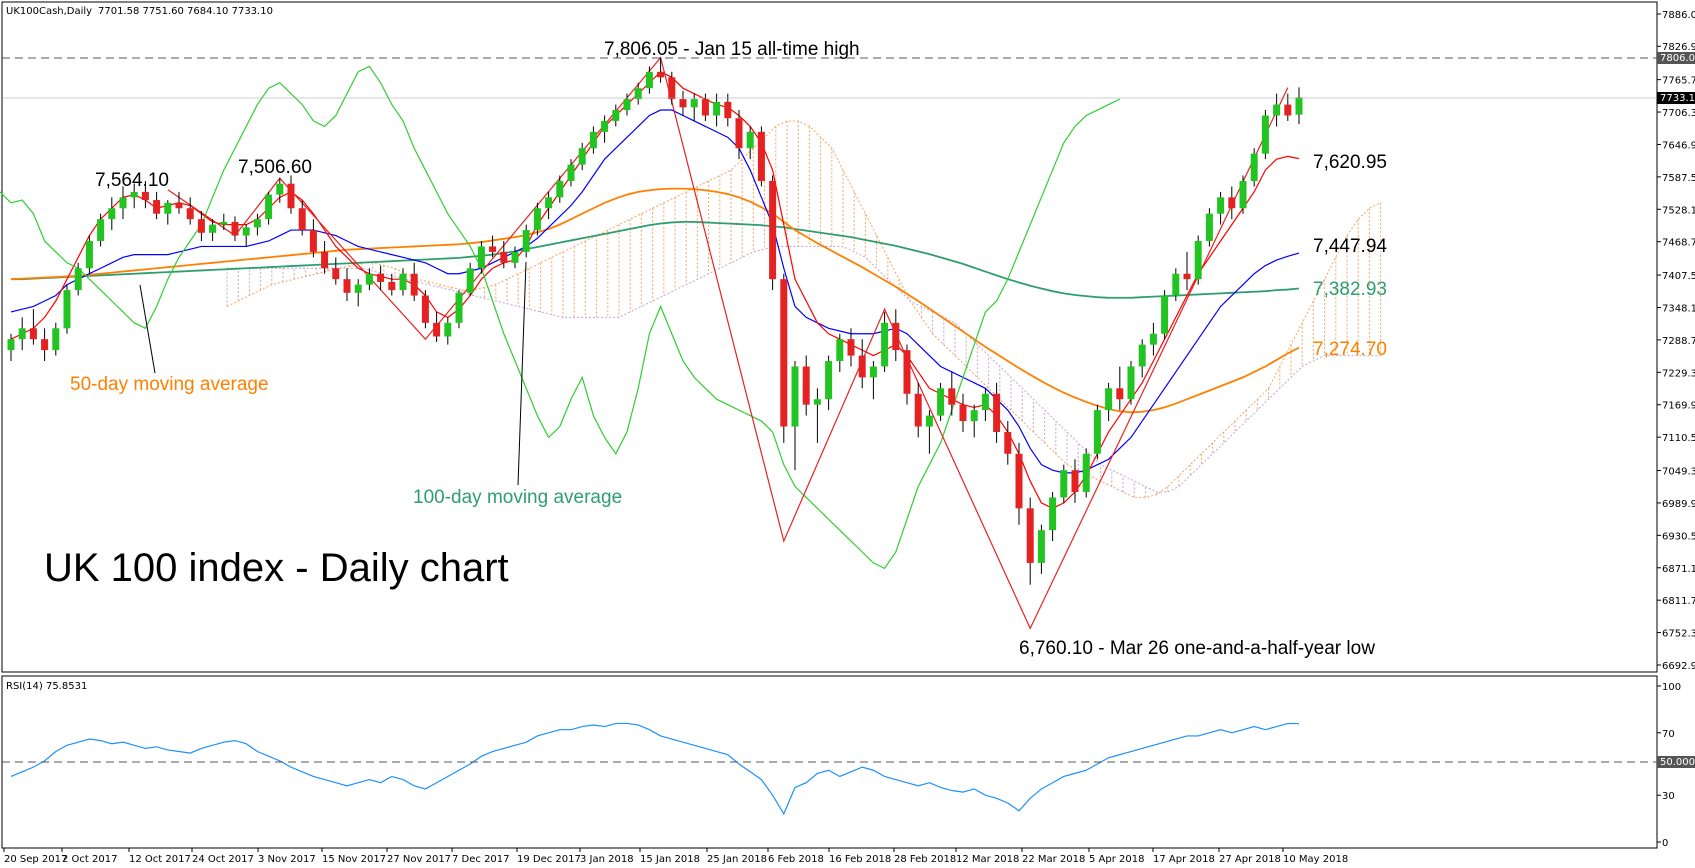 The height and width of the screenshot is (868, 1695). I want to click on price-tick-label: 7646.90, so click(1678, 145).